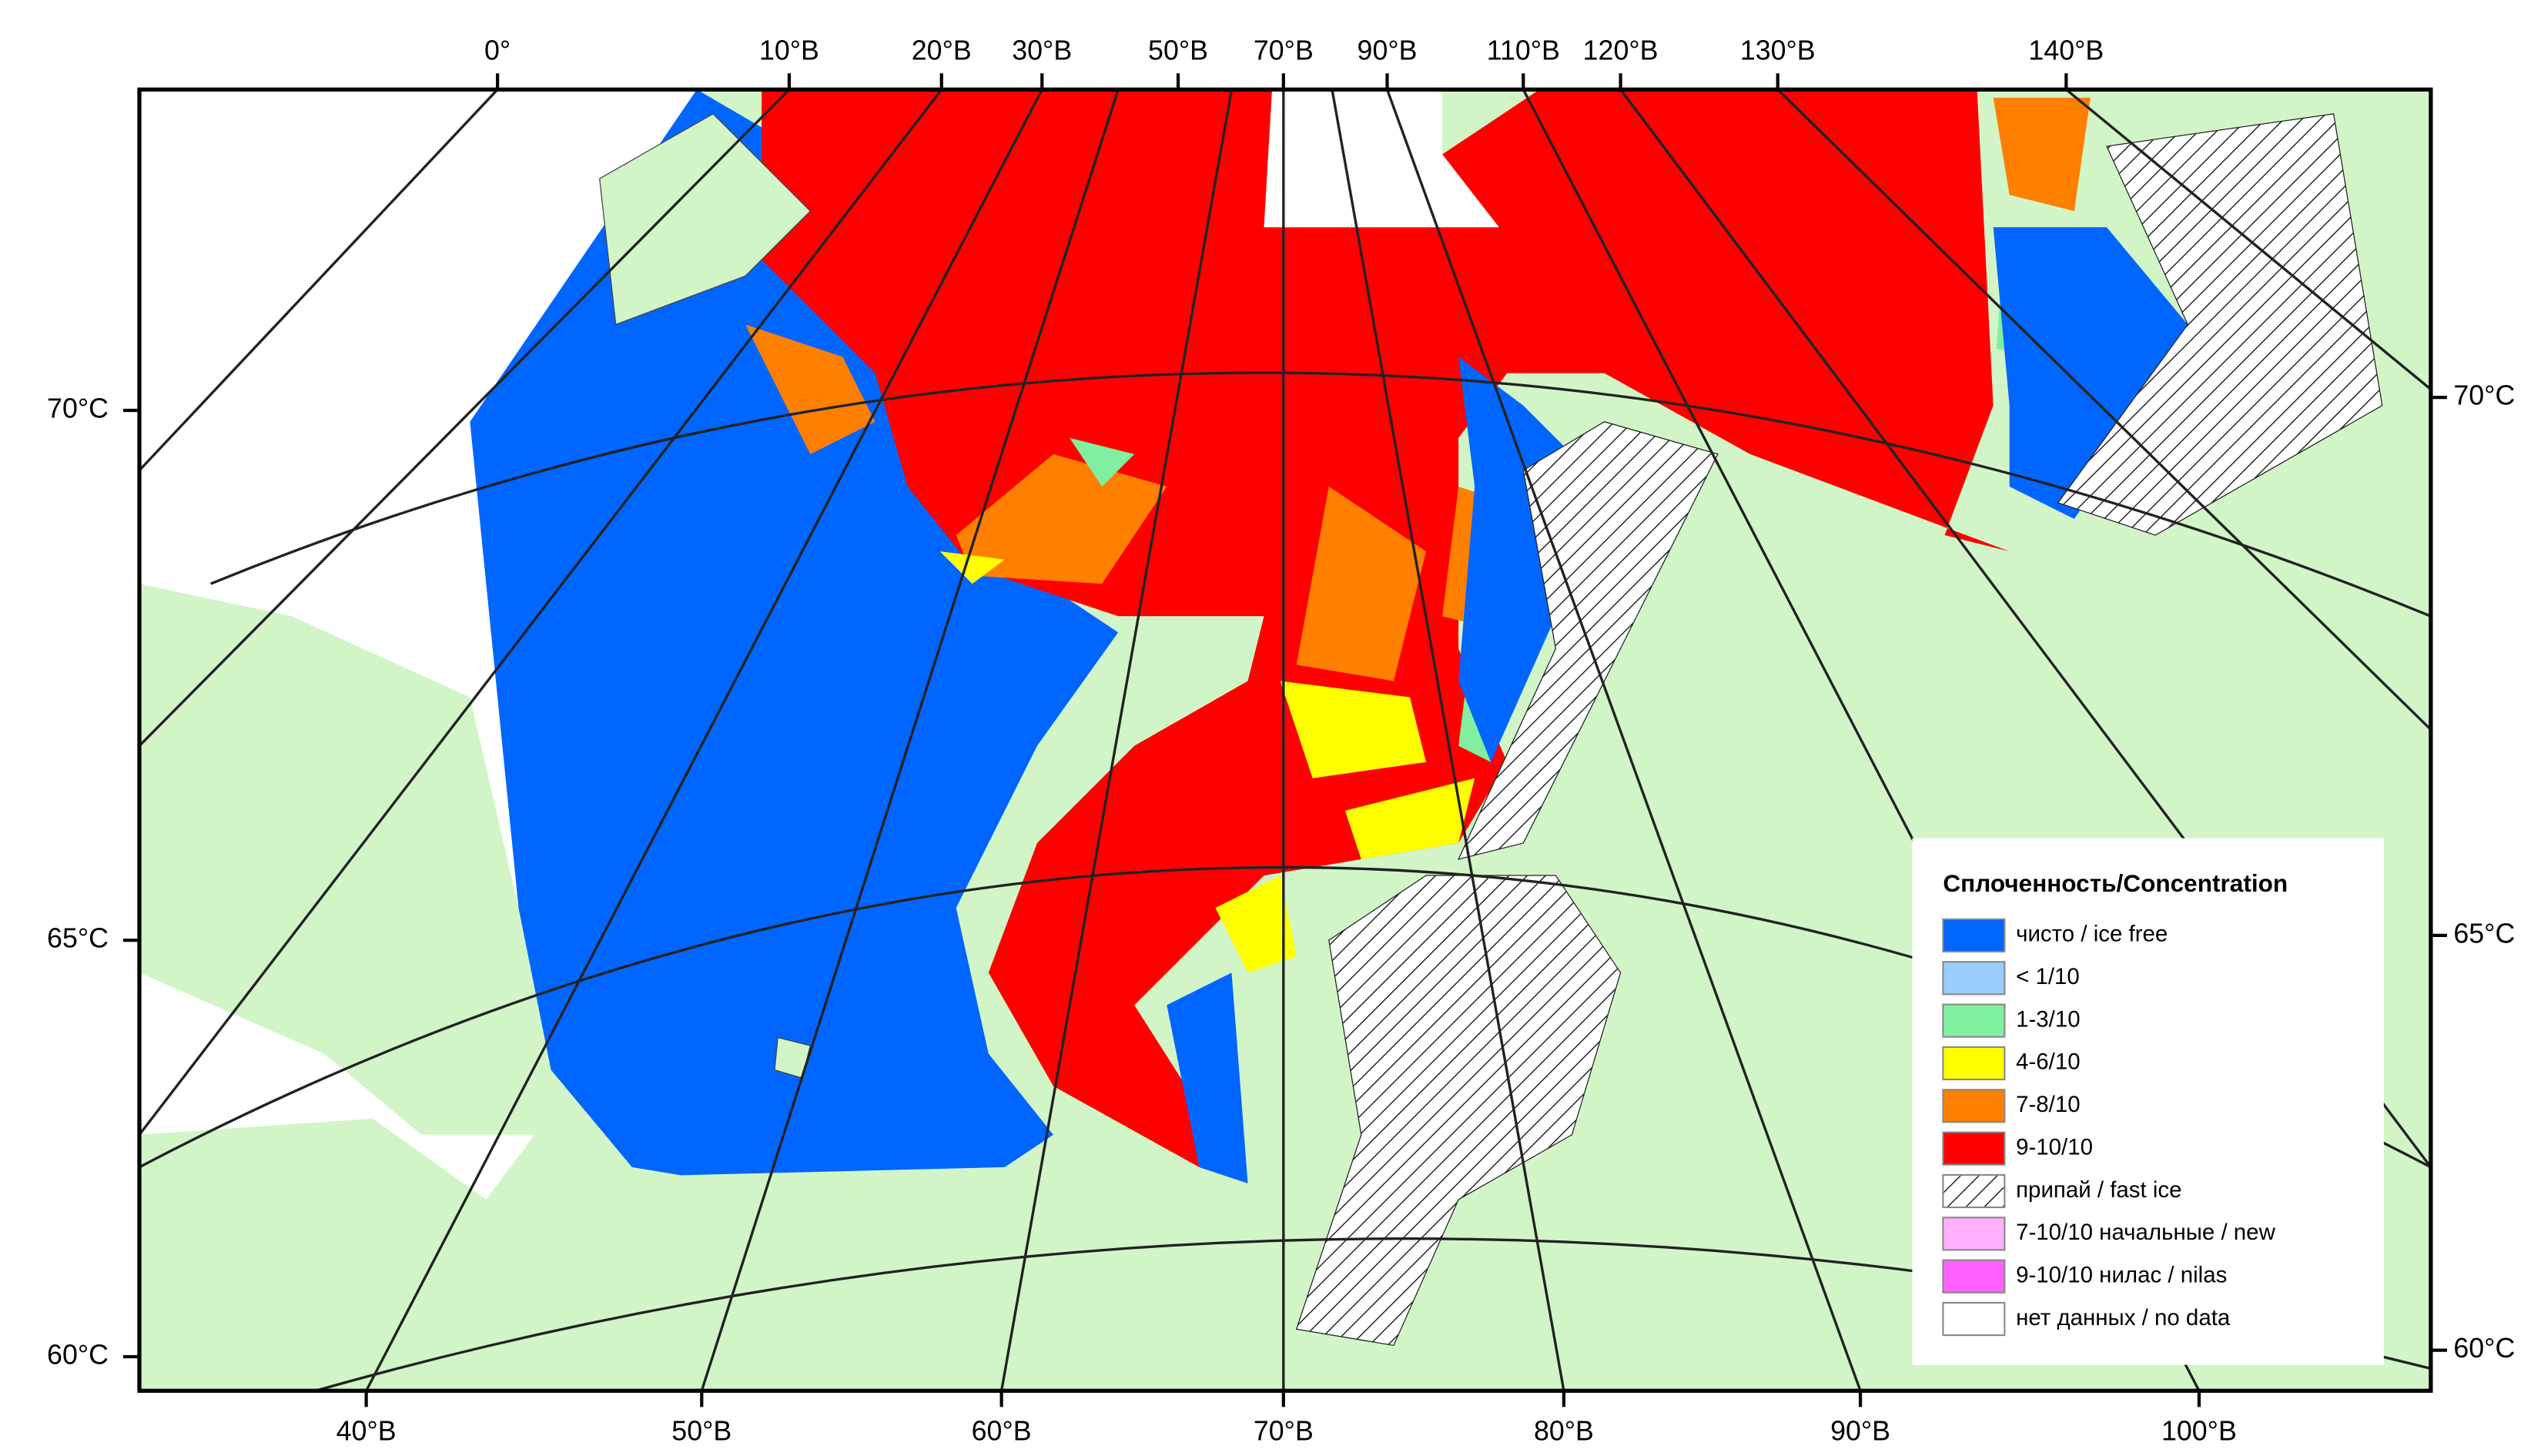 The height and width of the screenshot is (1456, 2541). I want to click on right-latitude-label: 65°С, so click(2484, 934).